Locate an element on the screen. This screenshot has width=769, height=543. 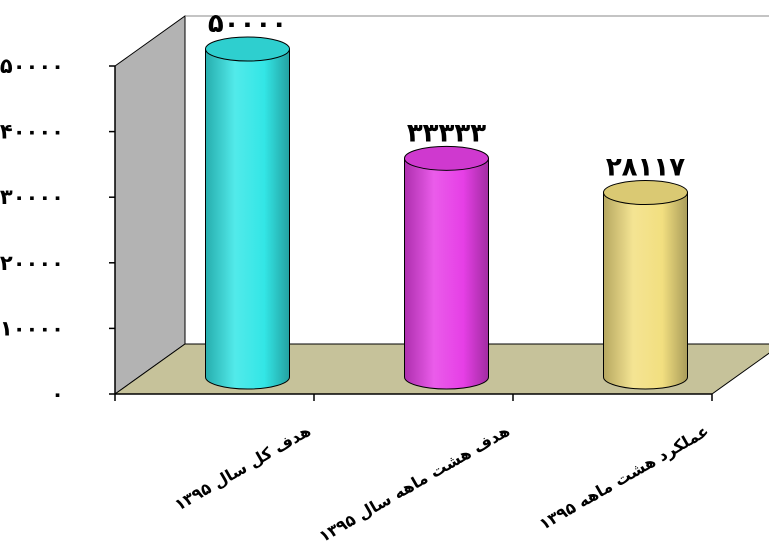
y-tick-label: ۲۰۰۰۰ is located at coordinates (32, 263).